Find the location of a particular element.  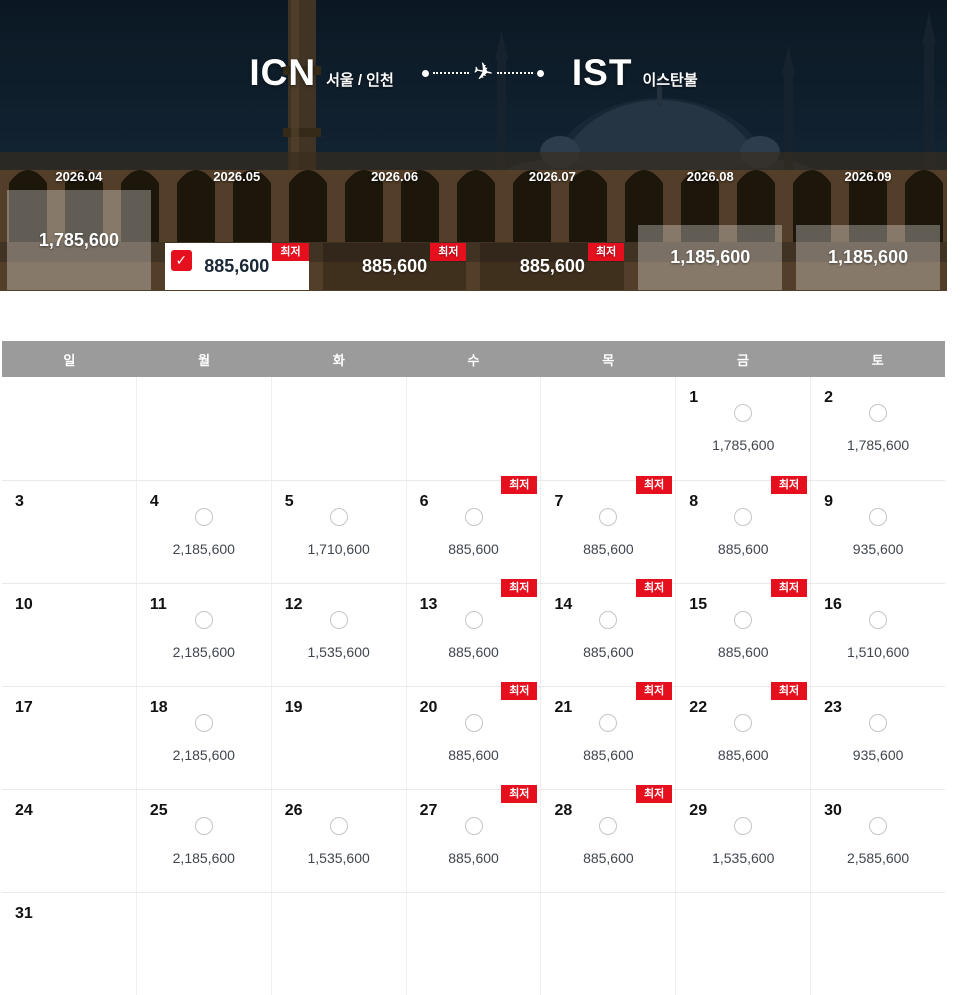

origin: ICN 서울 / 인천 is located at coordinates (321, 73).